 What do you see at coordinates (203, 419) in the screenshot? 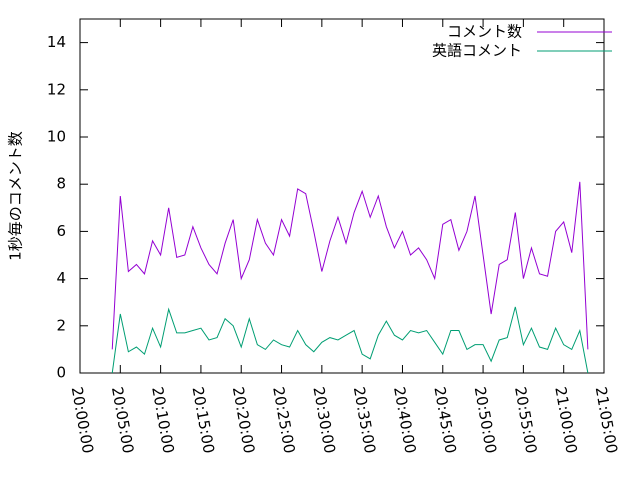
I see `x-tick-label: 20:15:00` at bounding box center [203, 419].